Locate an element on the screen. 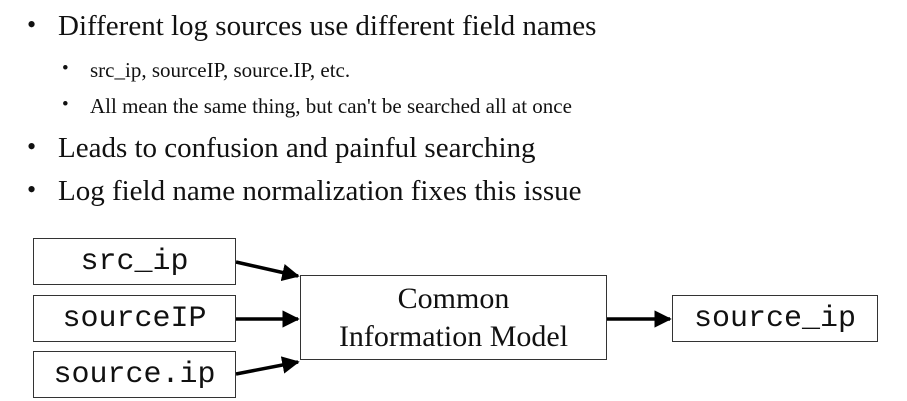 The height and width of the screenshot is (401, 907). input-field-box-sourceip: sourceIP is located at coordinates (134, 318).